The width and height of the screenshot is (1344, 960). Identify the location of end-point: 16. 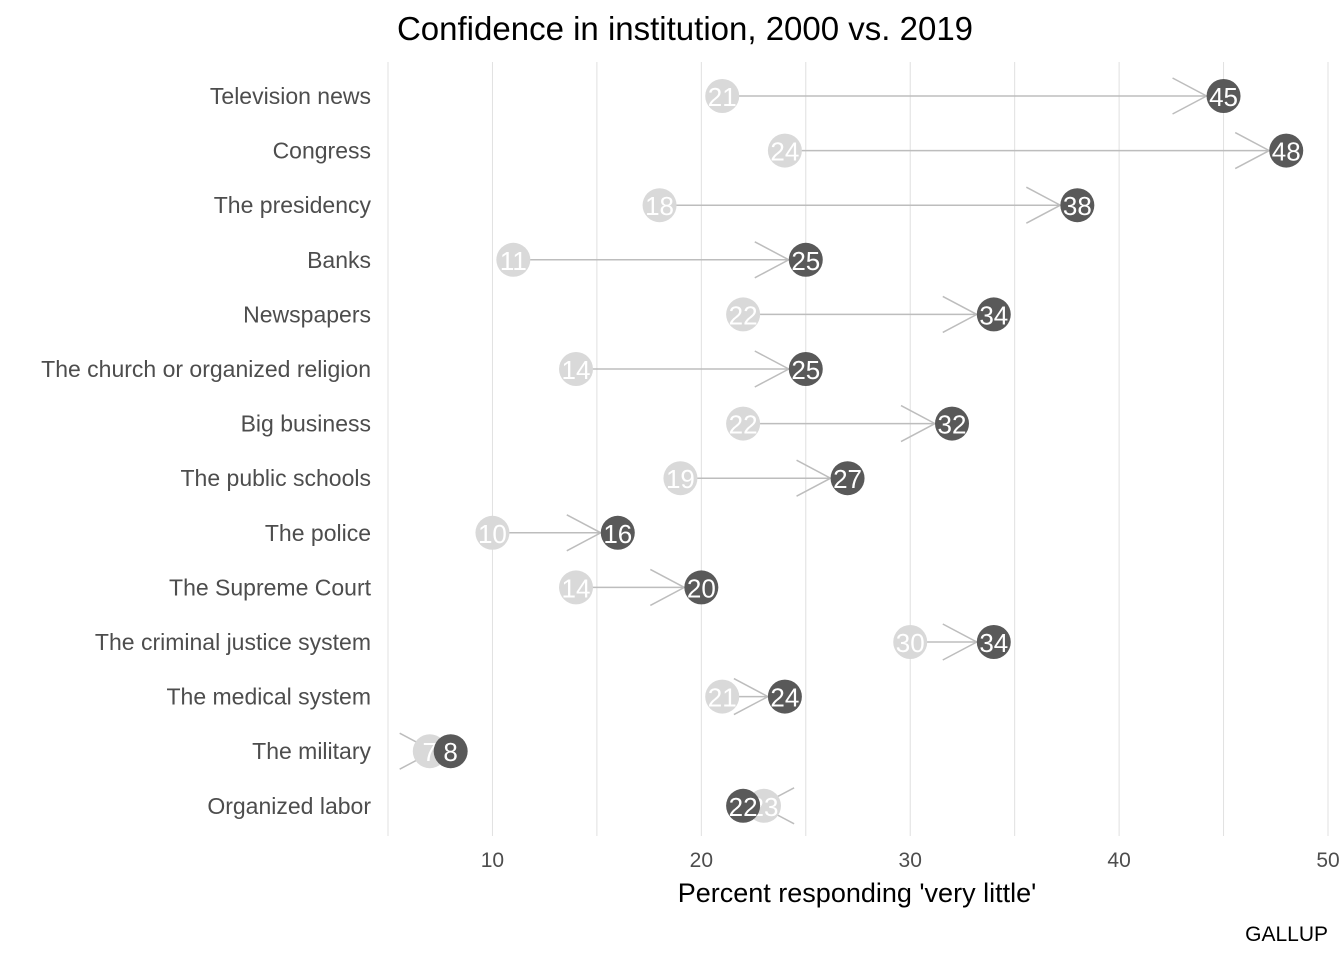
(617, 532).